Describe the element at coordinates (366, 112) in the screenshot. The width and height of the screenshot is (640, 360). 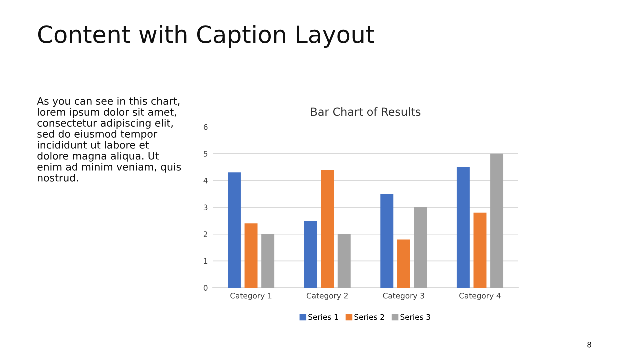
I see `chart-title: Bar Chart of Results` at that location.